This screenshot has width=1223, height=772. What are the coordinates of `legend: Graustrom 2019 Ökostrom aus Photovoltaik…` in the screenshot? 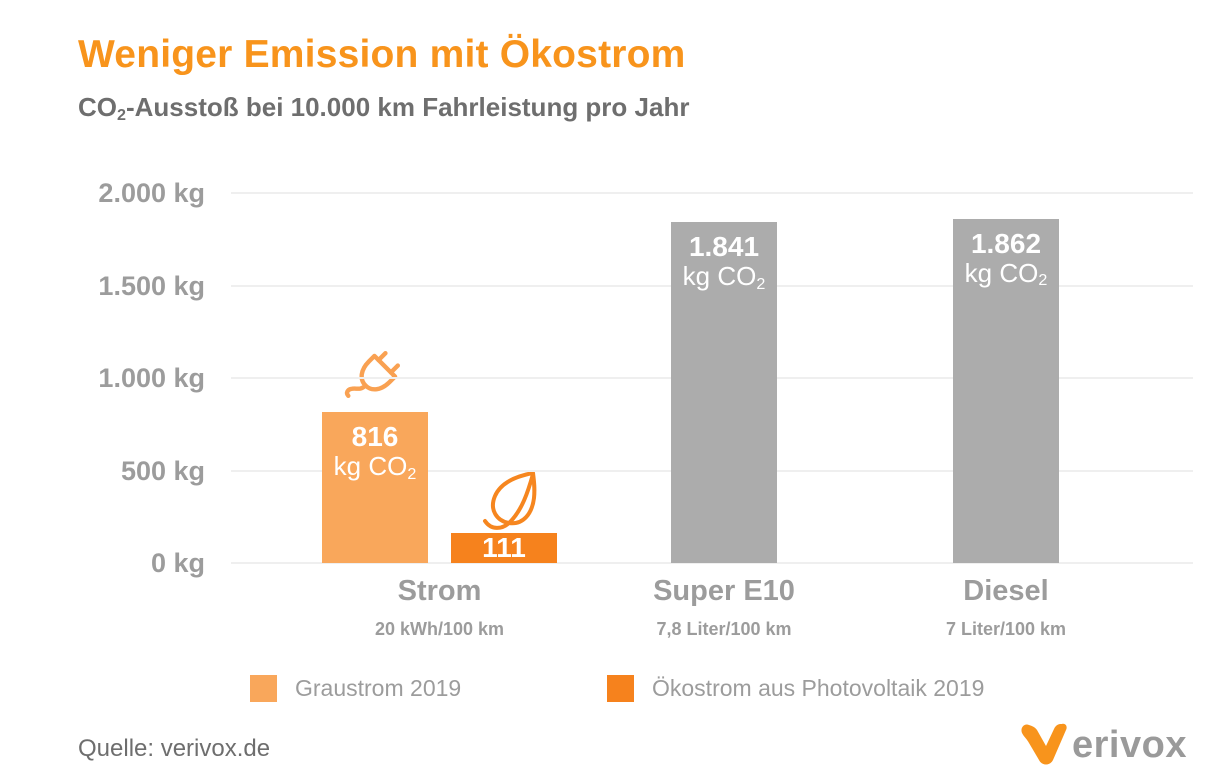 It's located at (611, 689).